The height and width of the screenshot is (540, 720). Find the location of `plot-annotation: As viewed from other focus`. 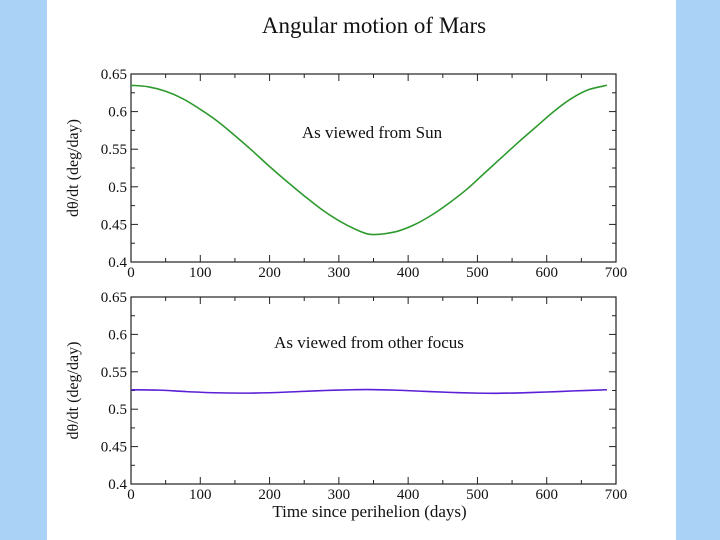

plot-annotation: As viewed from other focus is located at coordinates (369, 342).